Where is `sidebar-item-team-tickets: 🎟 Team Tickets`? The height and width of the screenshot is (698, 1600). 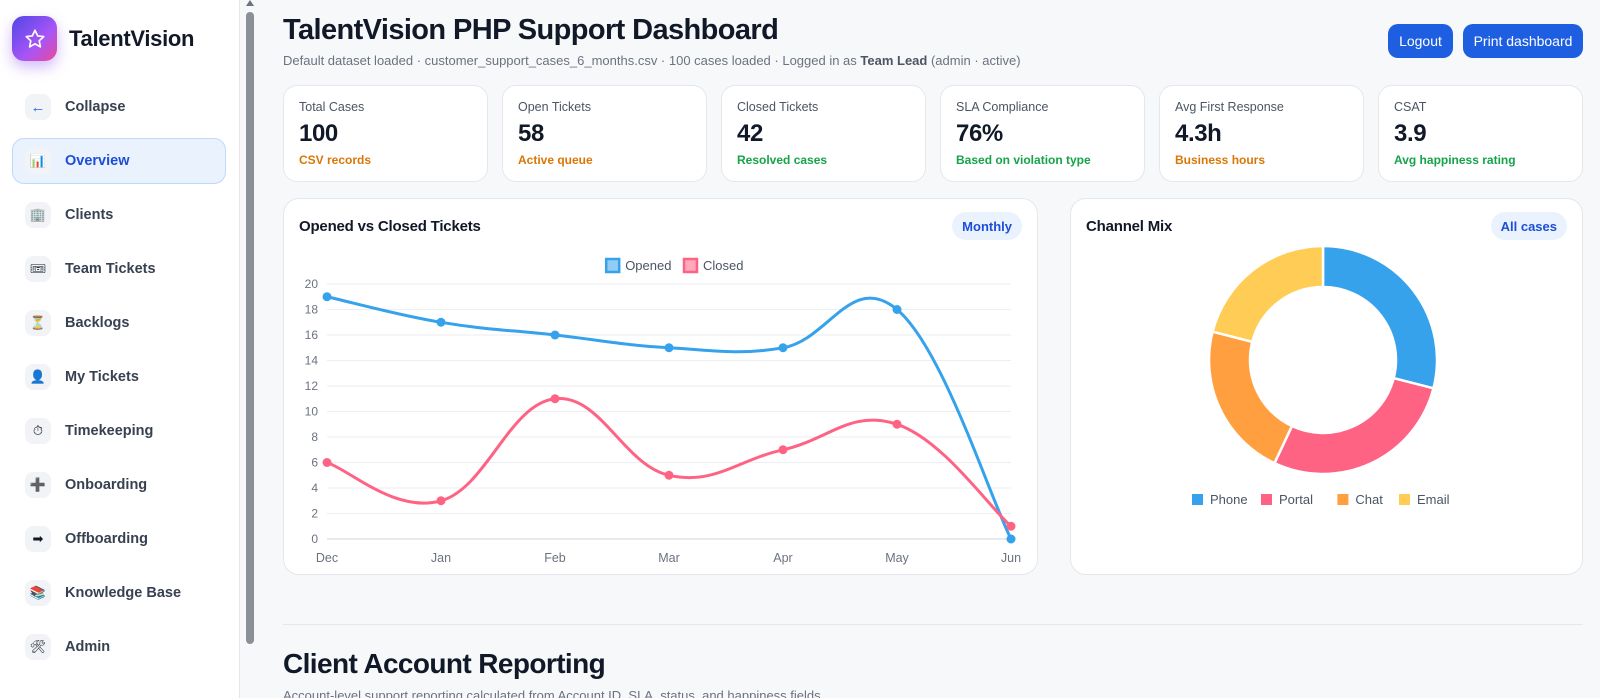 sidebar-item-team-tickets: 🎟 Team Tickets is located at coordinates (119, 269).